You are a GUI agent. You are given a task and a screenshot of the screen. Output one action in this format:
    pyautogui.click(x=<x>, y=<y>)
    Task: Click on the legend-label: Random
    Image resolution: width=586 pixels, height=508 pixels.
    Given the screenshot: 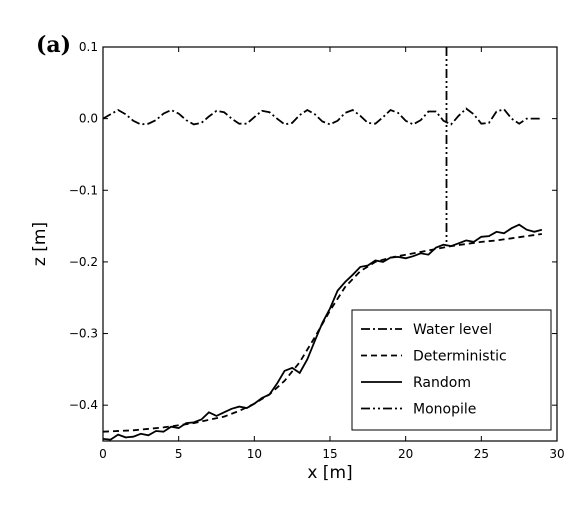 What is the action you would take?
    pyautogui.click(x=442, y=383)
    